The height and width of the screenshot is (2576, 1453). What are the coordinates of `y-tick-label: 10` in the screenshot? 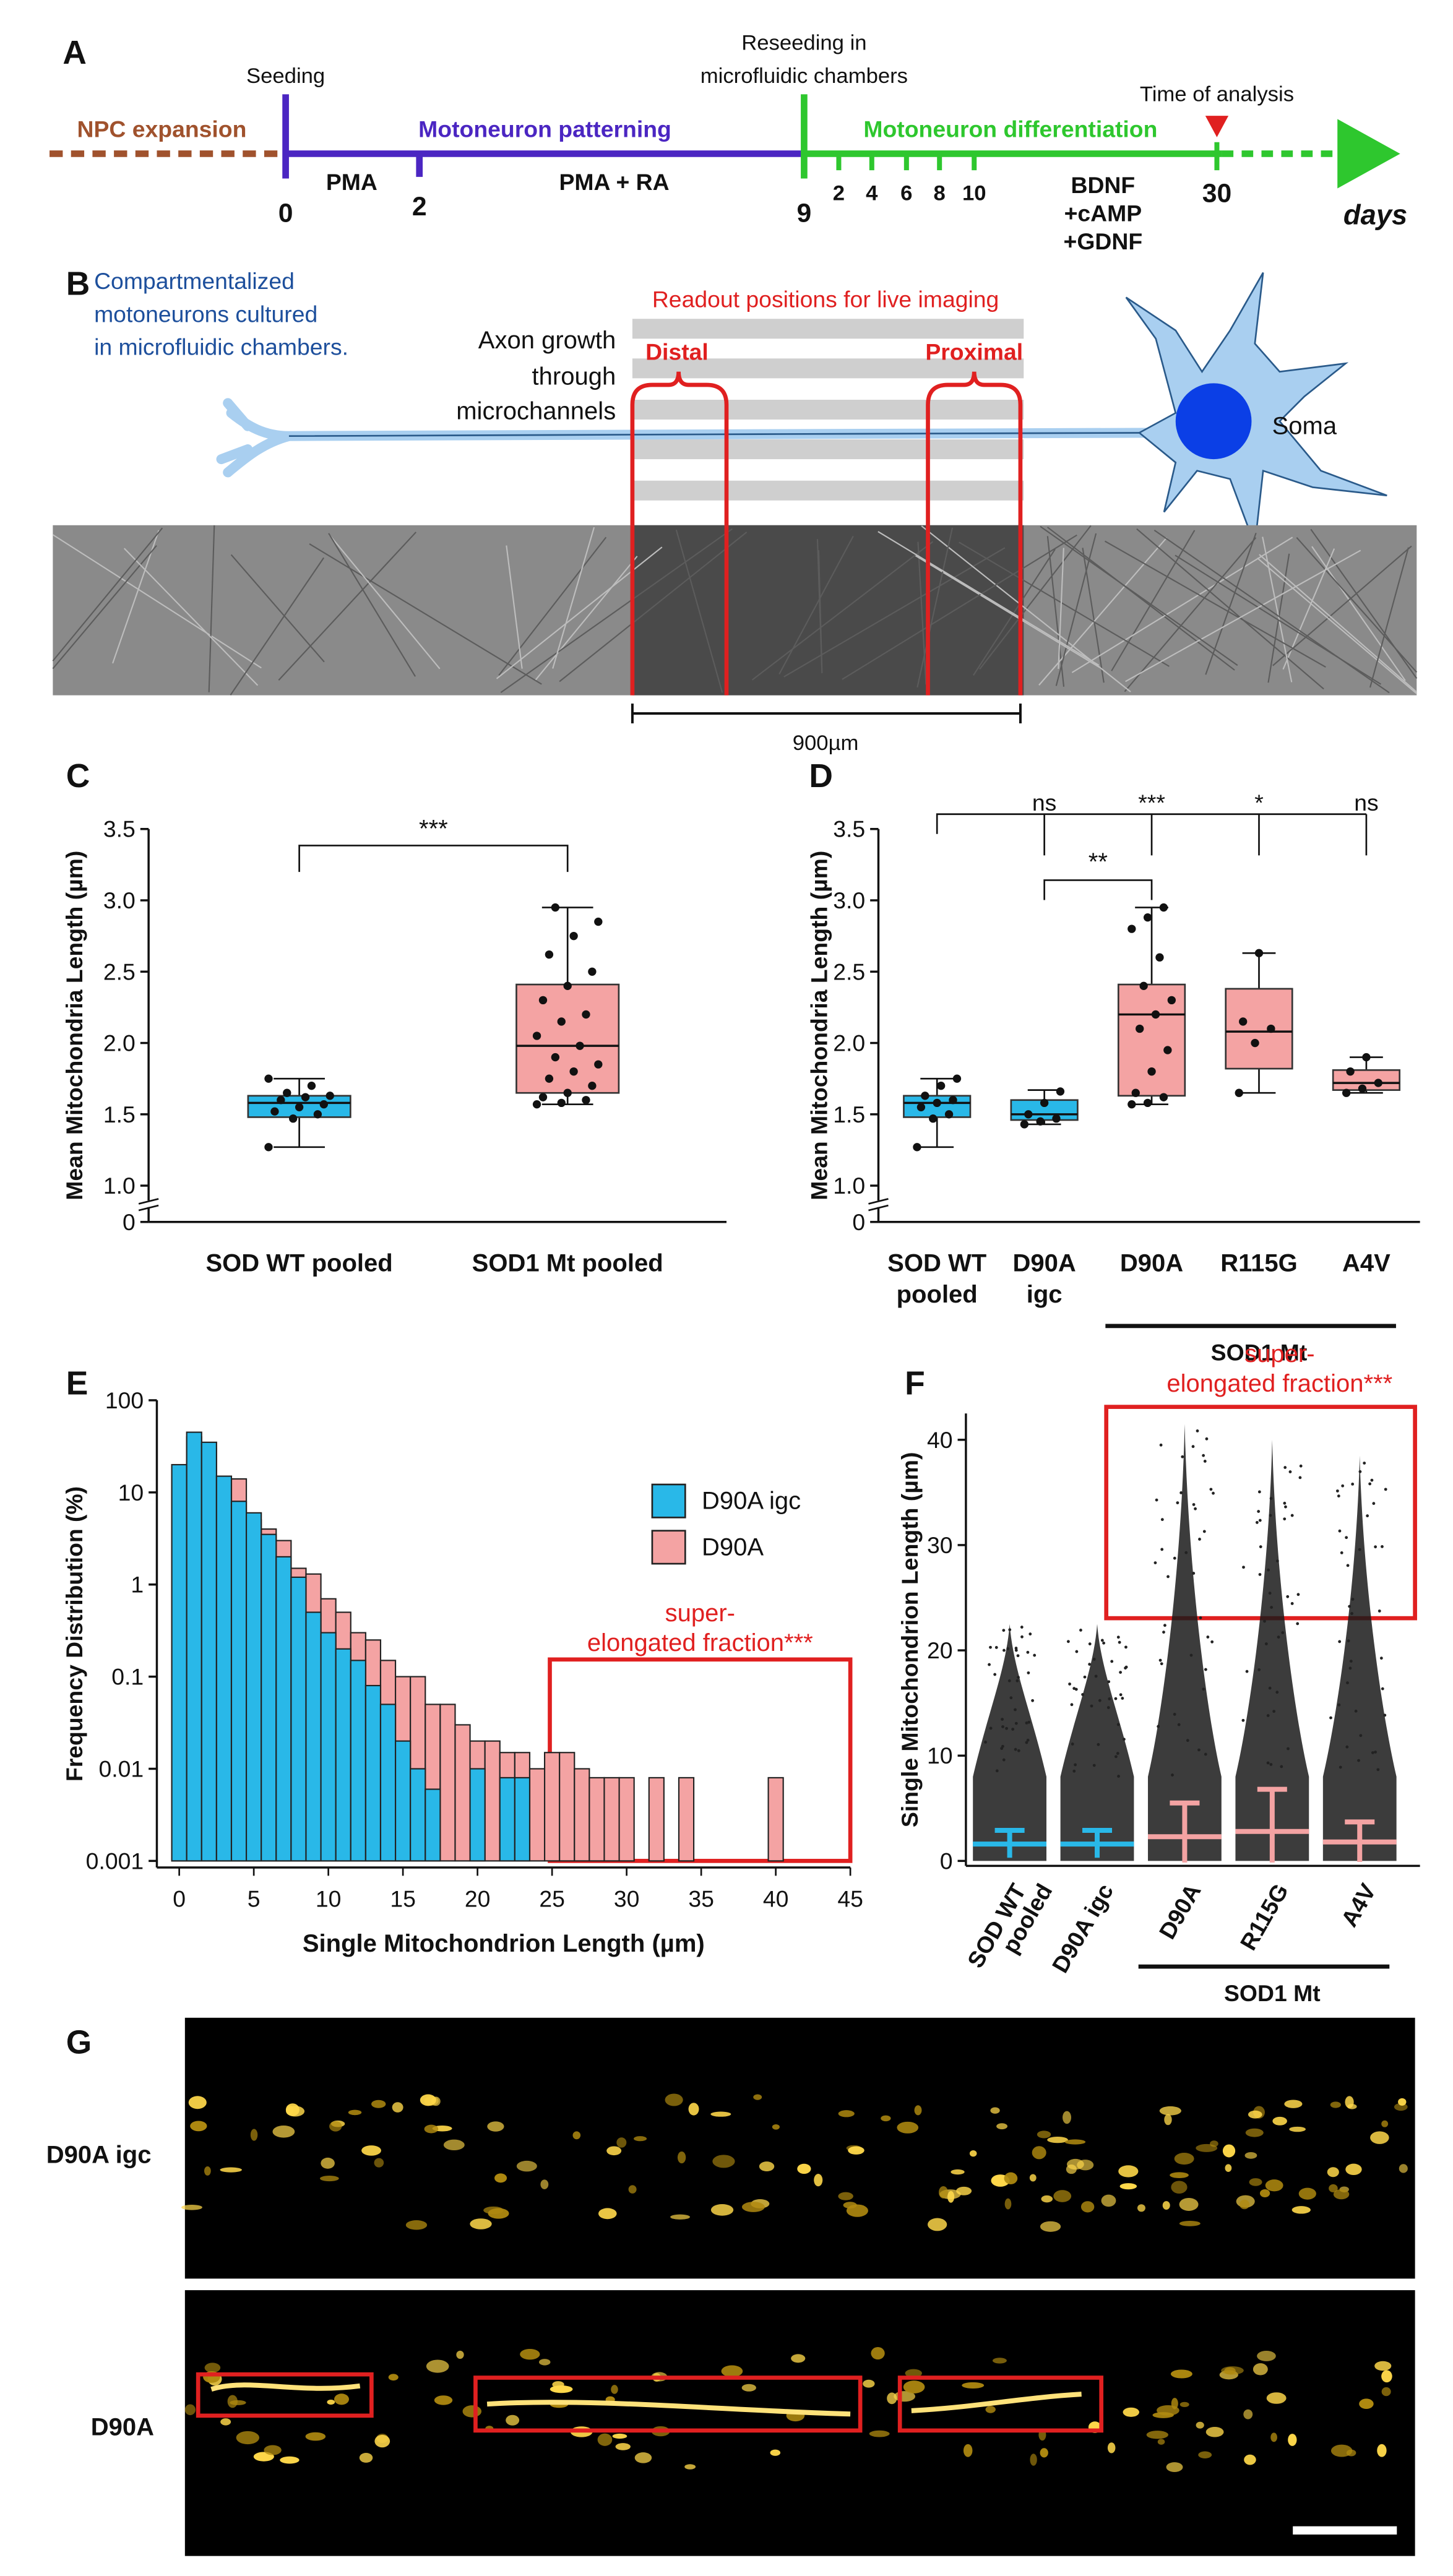 It's located at (940, 1755).